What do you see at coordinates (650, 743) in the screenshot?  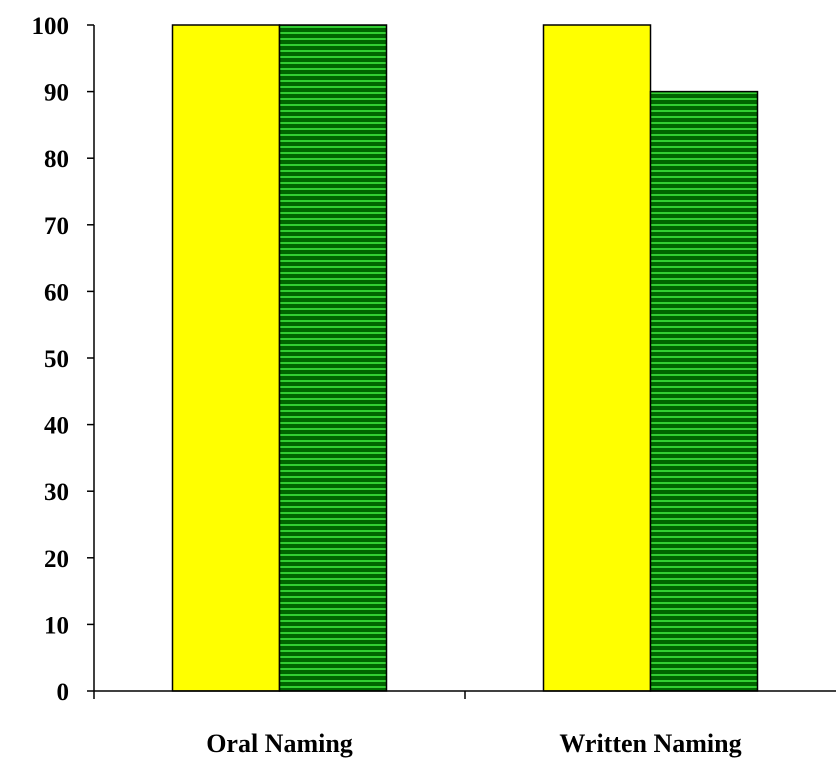 I see `x-category-label: Written Naming` at bounding box center [650, 743].